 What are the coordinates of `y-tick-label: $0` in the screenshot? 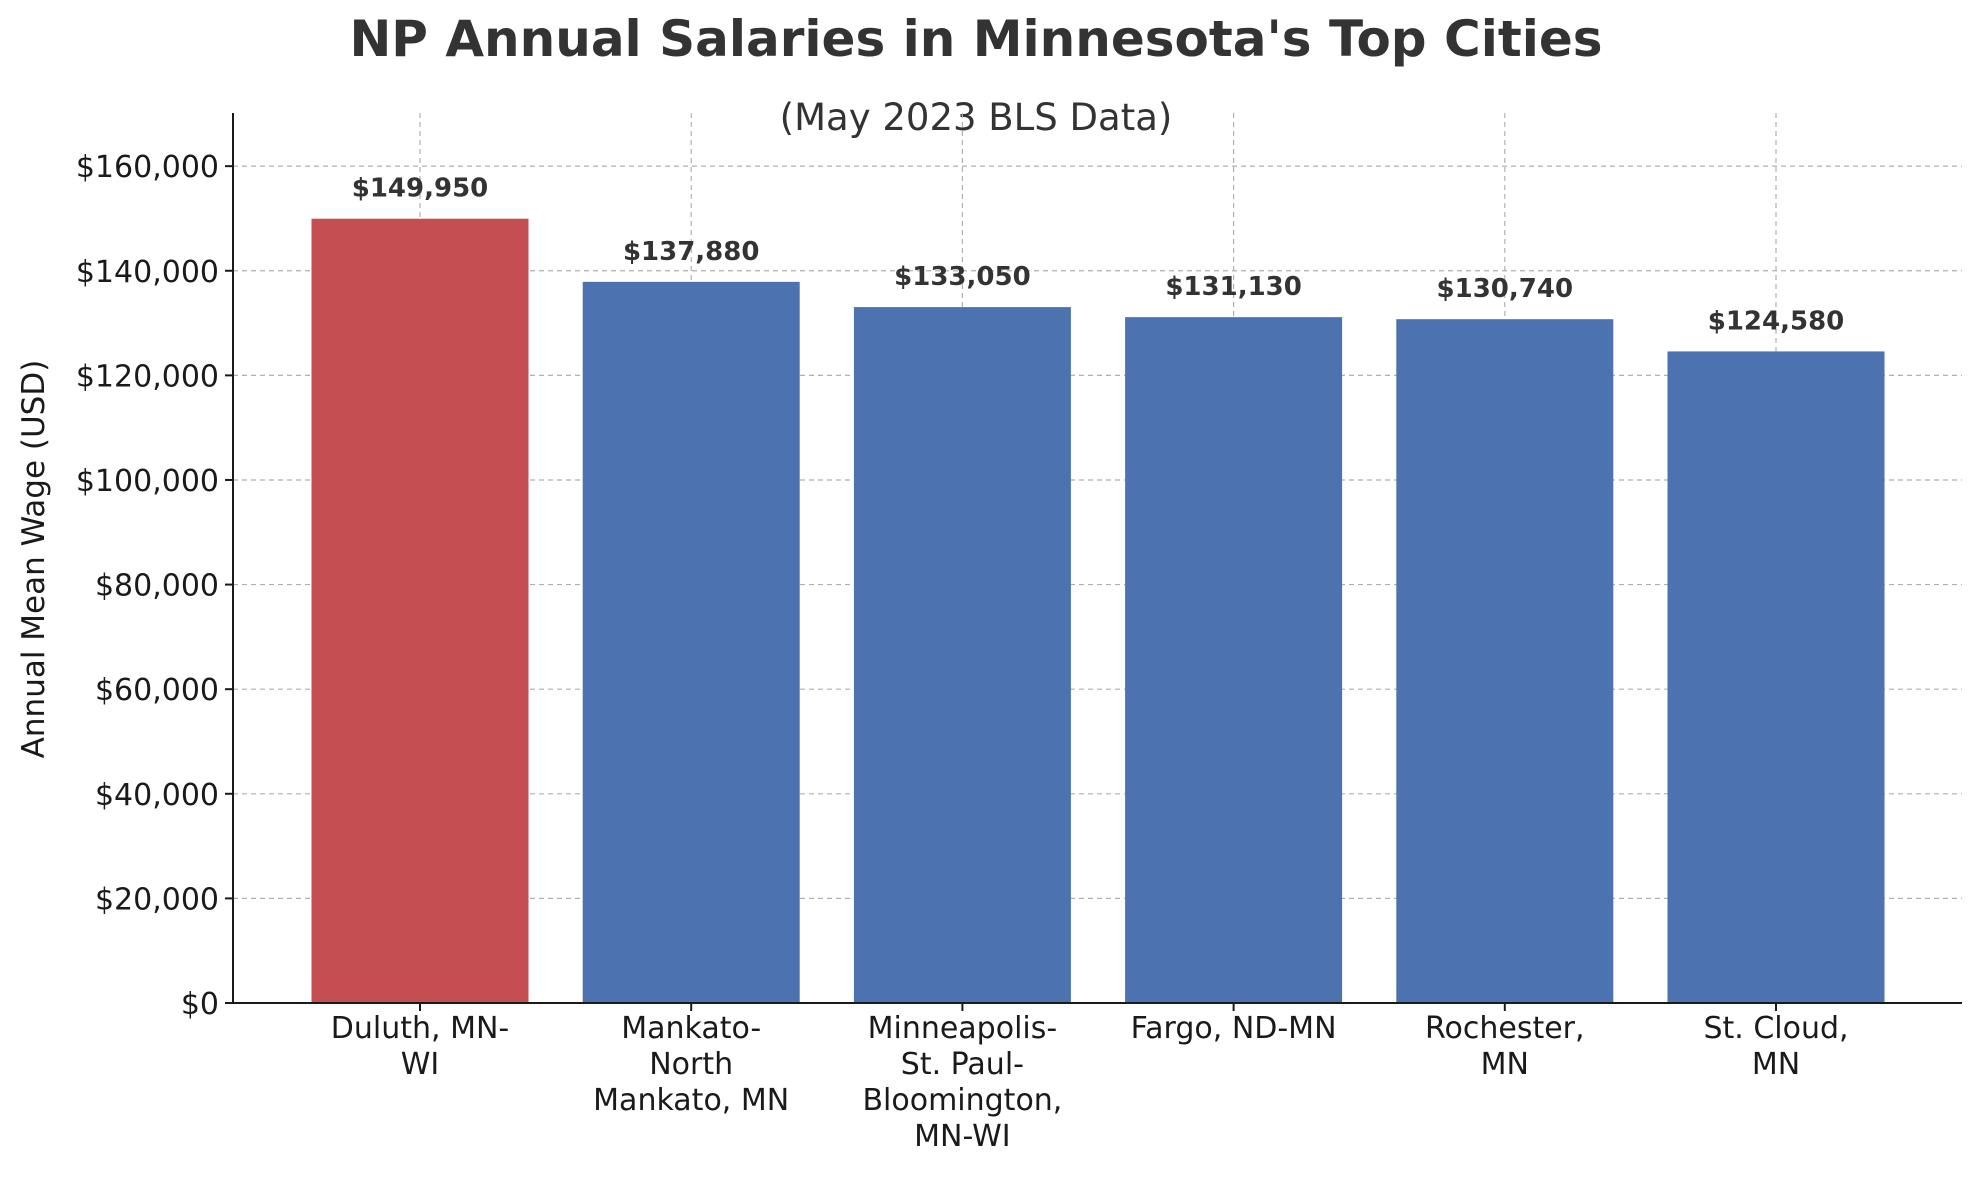 It's located at (200, 1004).